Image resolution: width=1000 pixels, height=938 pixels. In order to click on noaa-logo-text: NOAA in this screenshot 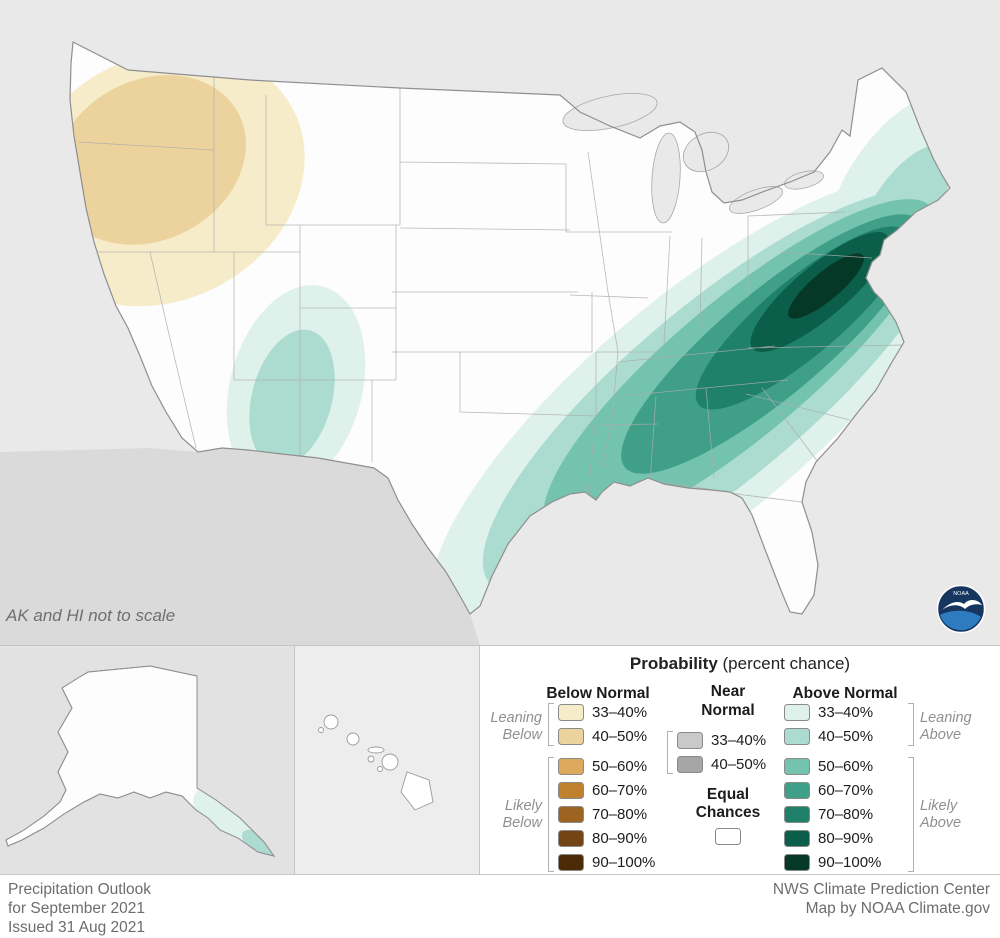, I will do `click(961, 594)`.